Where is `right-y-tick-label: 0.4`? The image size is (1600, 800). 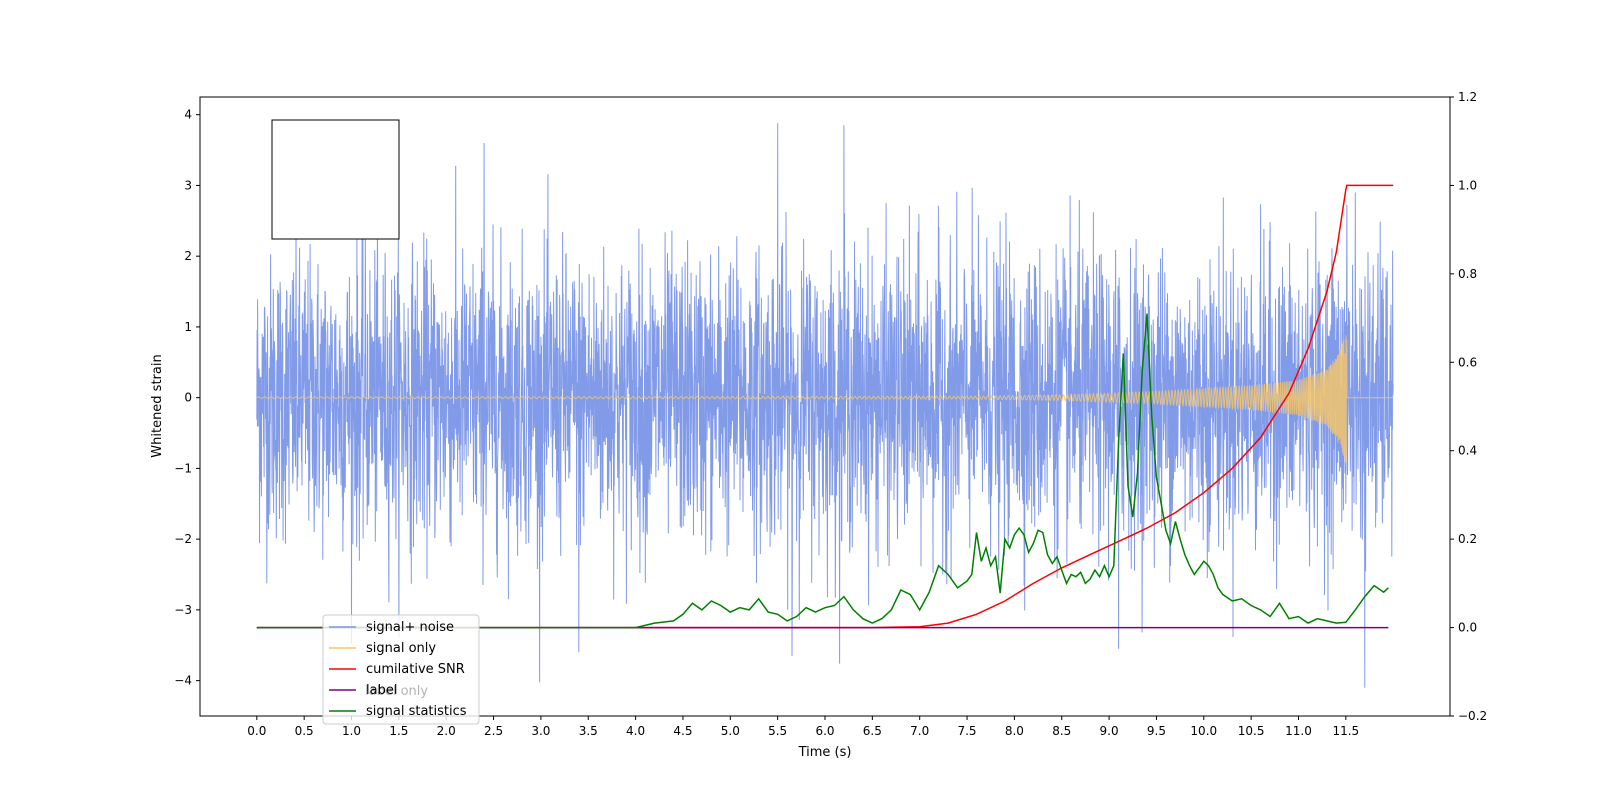
right-y-tick-label: 0.4 is located at coordinates (1467, 451).